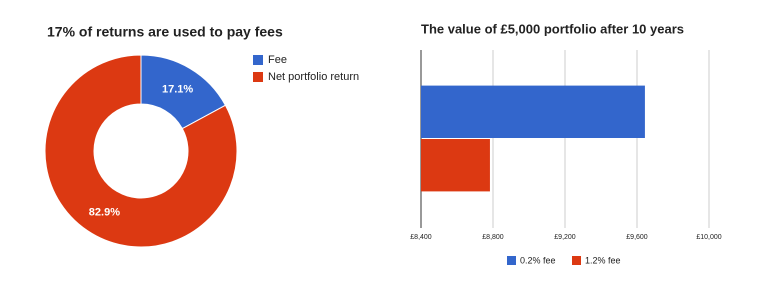 The width and height of the screenshot is (757, 282). Describe the element at coordinates (538, 260) in the screenshot. I see `legend-label: 0.2% fee` at that location.